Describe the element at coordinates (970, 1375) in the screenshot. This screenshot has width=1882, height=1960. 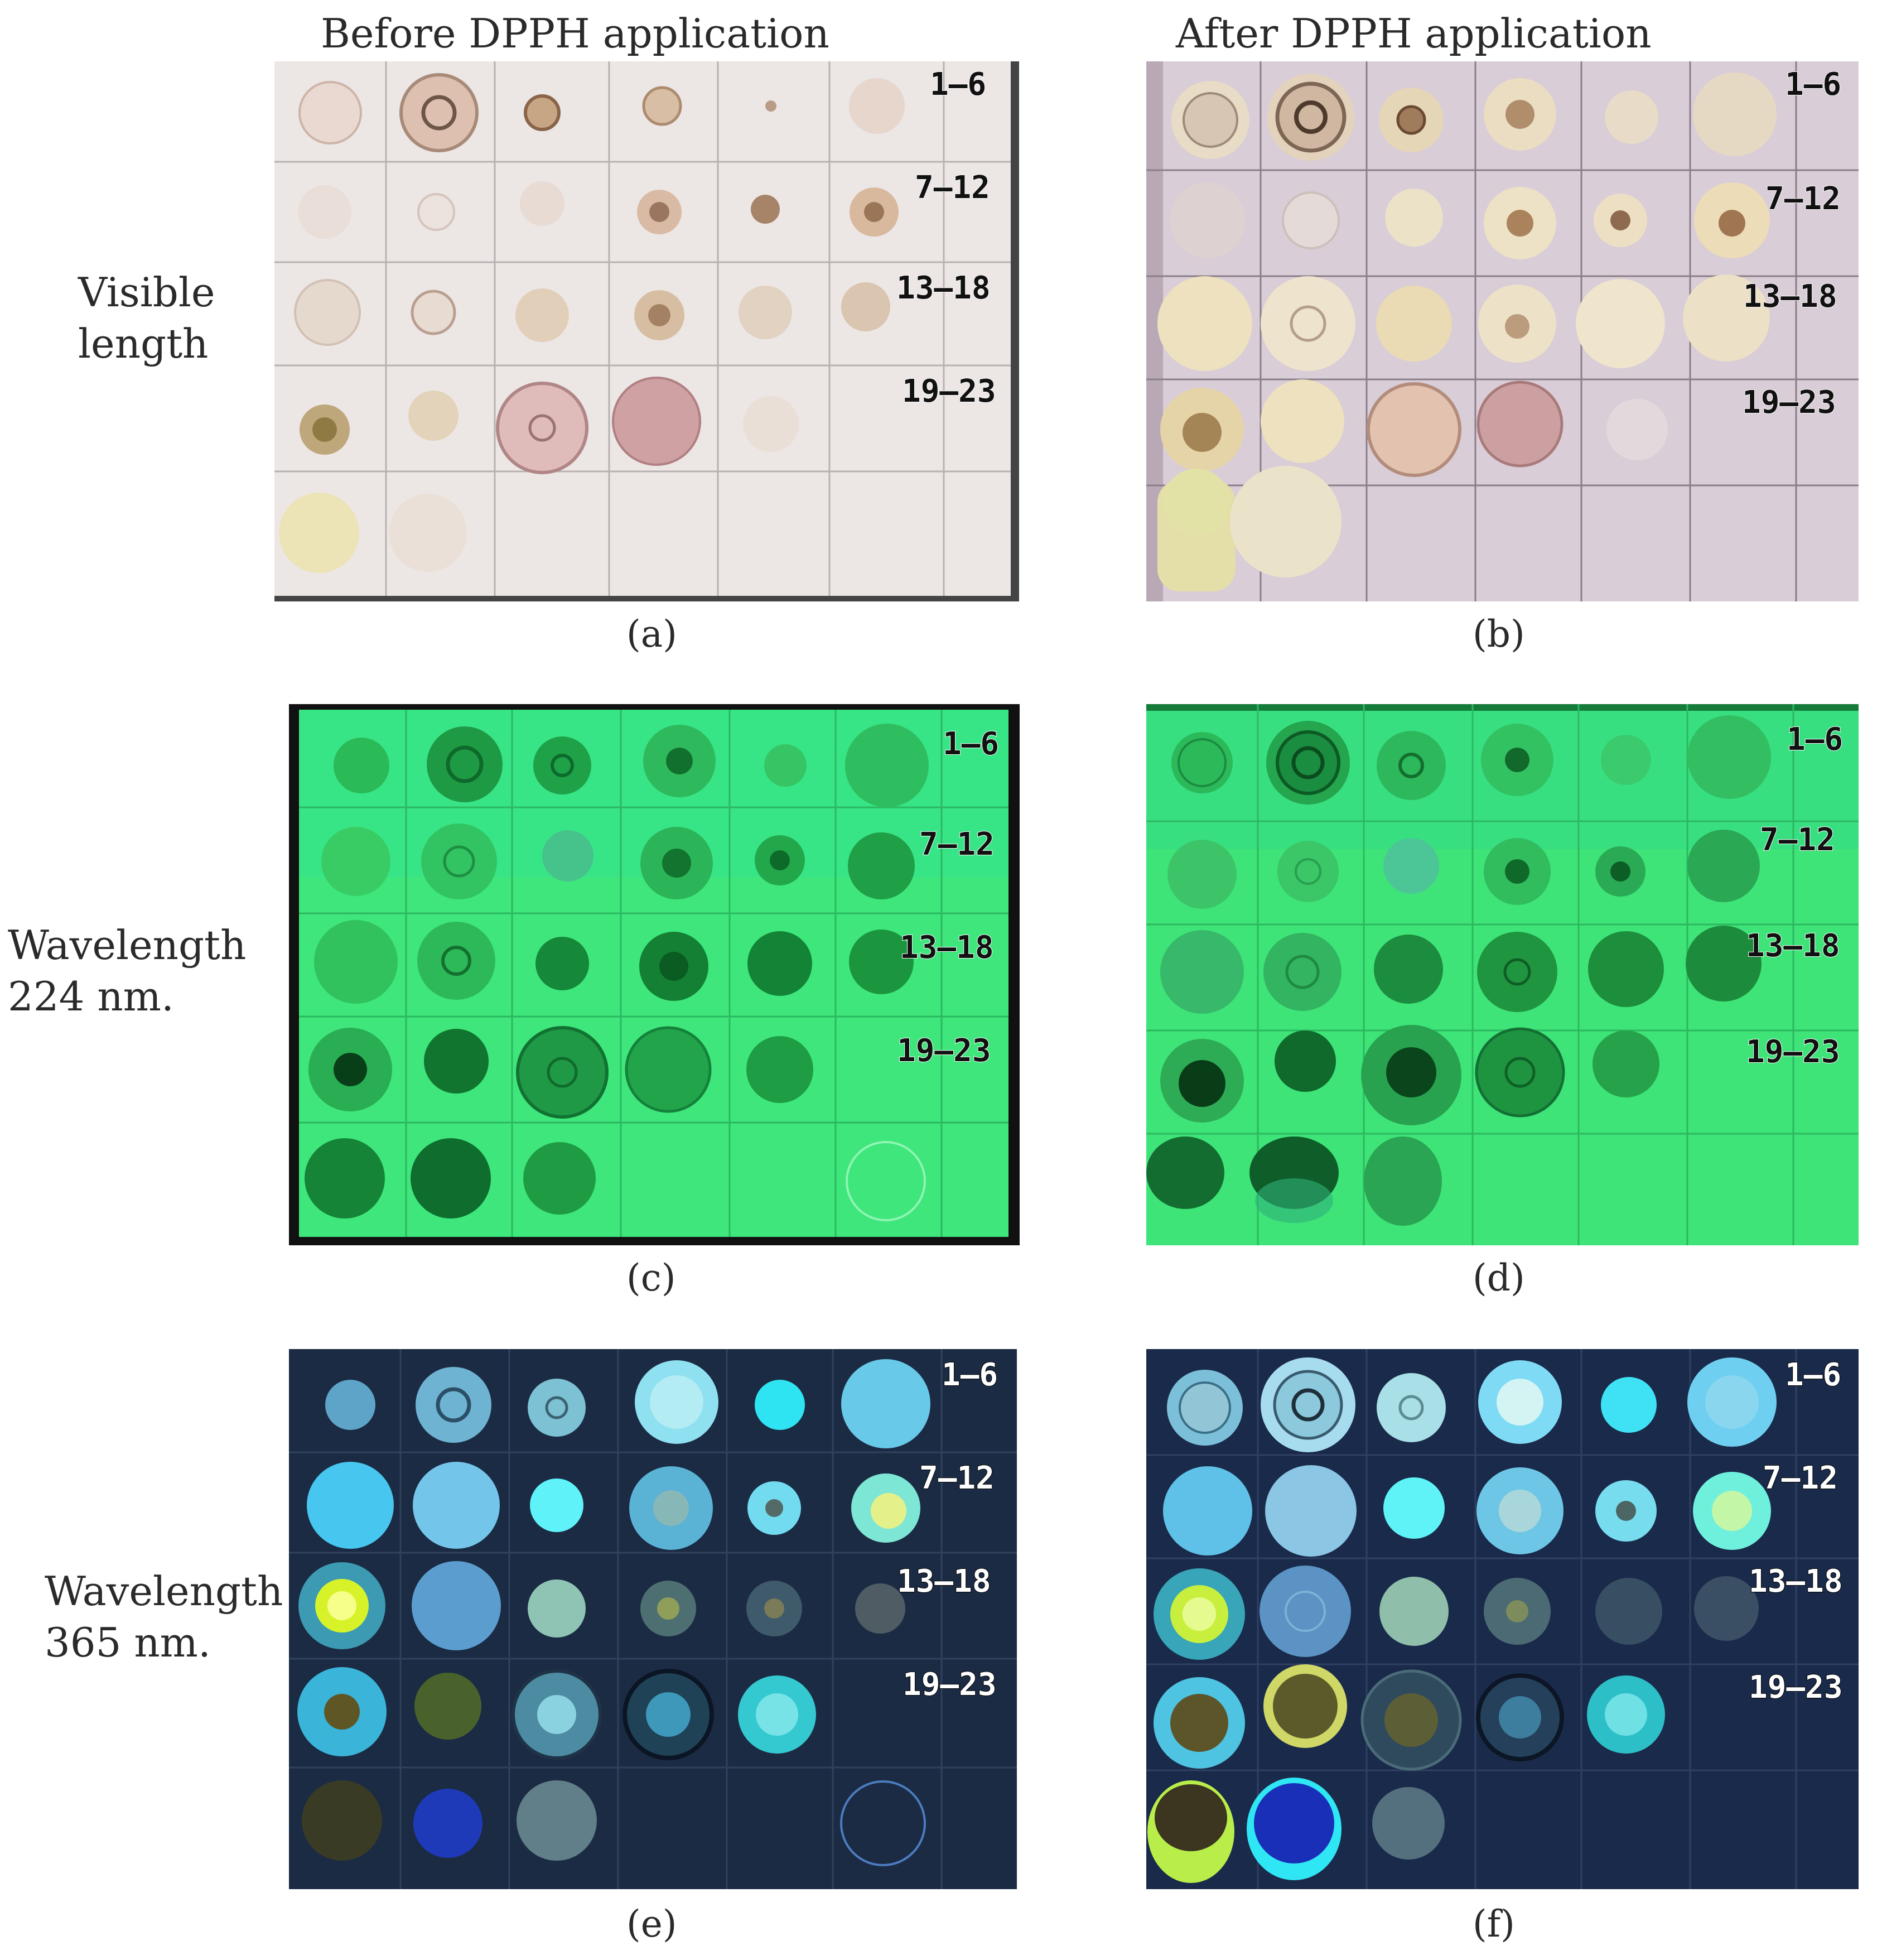
I see `range-label-e-1: 1—6` at that location.